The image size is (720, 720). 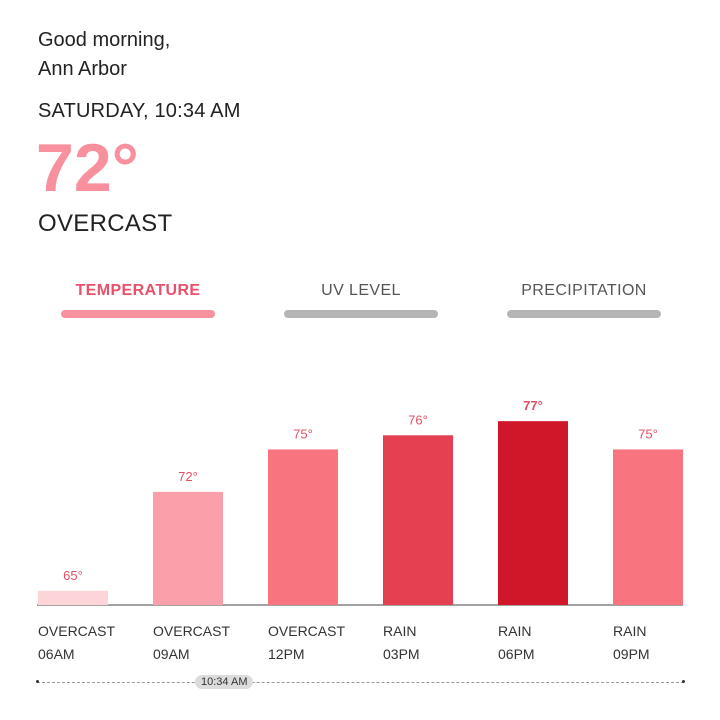 What do you see at coordinates (584, 290) in the screenshot?
I see `tab-label: PRECIPITATION` at bounding box center [584, 290].